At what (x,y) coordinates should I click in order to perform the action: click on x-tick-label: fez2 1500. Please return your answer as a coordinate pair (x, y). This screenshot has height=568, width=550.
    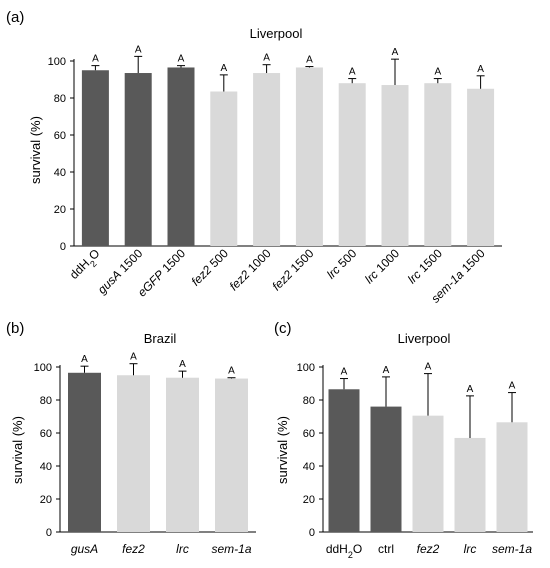
    Looking at the image, I should click on (292, 269).